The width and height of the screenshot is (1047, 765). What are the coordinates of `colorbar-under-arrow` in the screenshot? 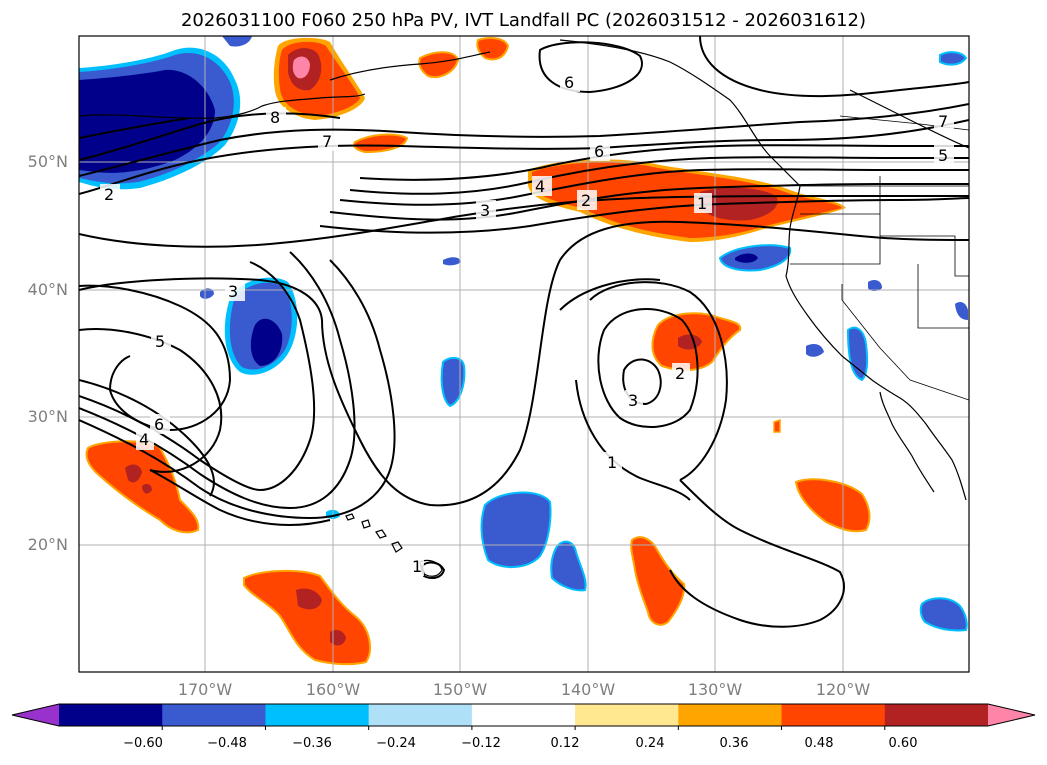 It's located at (35, 715).